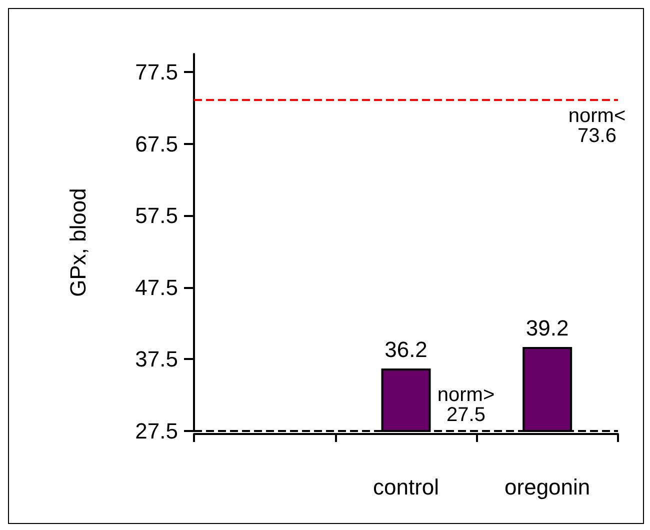 This screenshot has width=650, height=530. Describe the element at coordinates (156, 215) in the screenshot. I see `y-tick-label: 57.5` at that location.